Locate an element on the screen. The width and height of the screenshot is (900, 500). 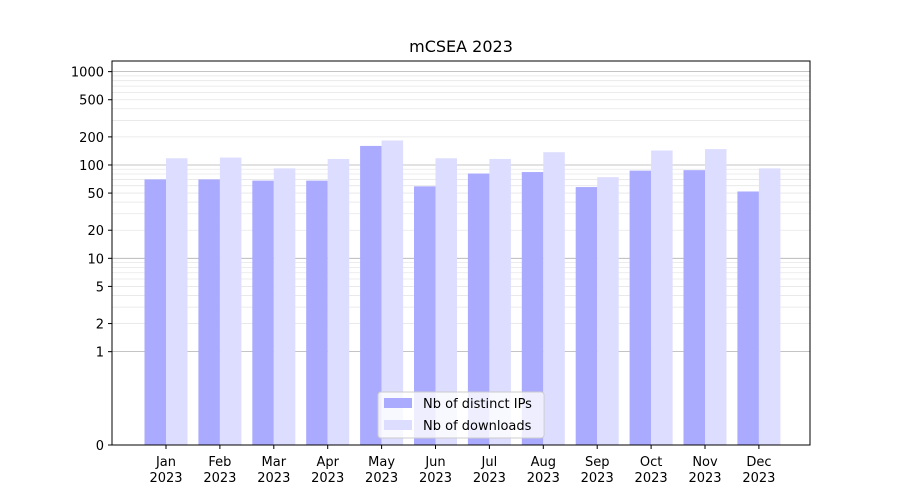
y-tick-label: 5 is located at coordinates (100, 287).